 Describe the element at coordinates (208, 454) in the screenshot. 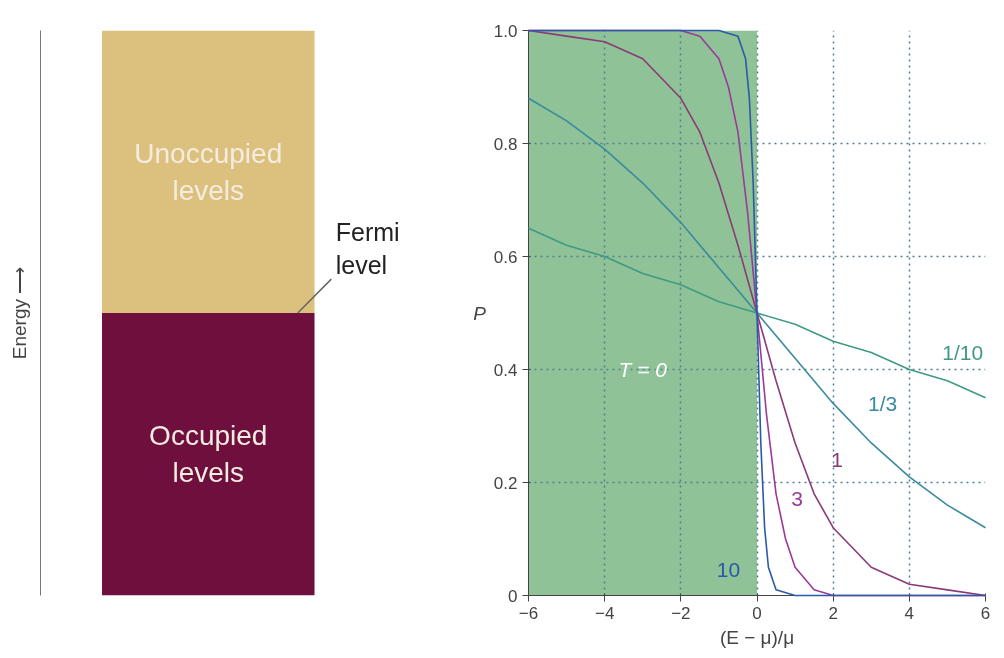

I see `series-label: Occupied levels` at that location.